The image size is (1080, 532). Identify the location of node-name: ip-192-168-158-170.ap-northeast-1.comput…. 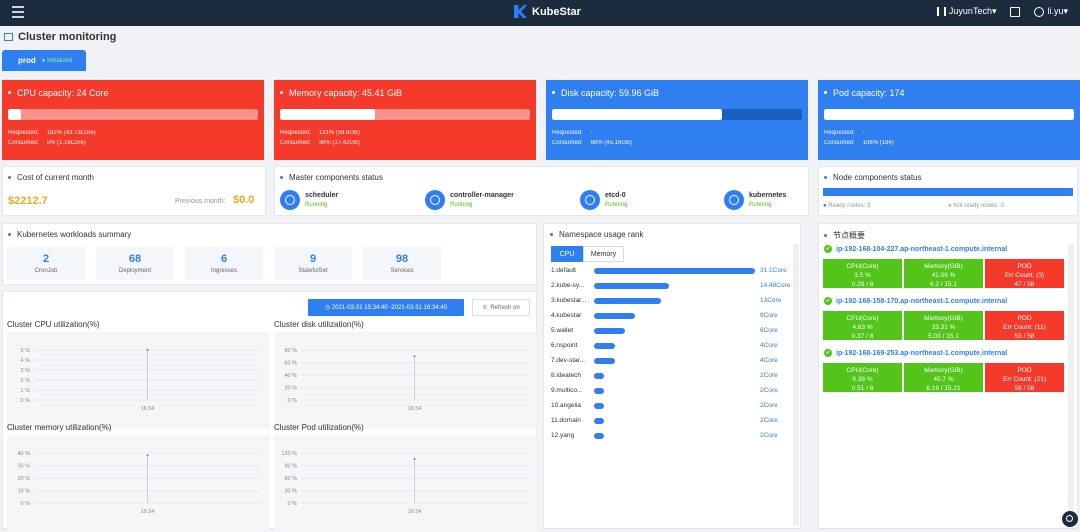
(915, 301).